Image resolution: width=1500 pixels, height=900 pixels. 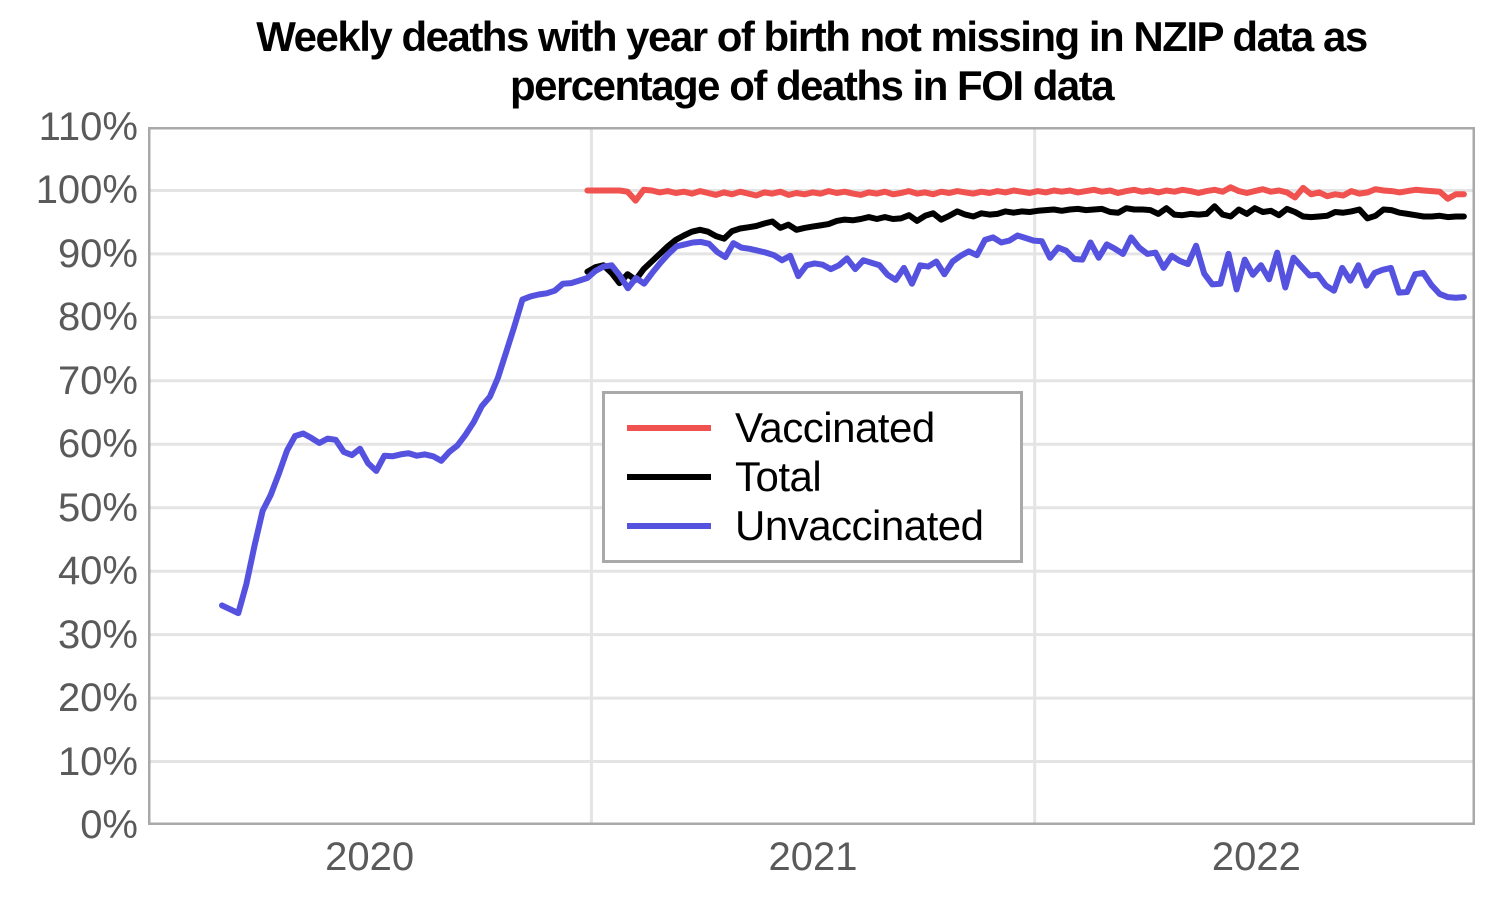 What do you see at coordinates (778, 476) in the screenshot?
I see `legend-label-total: Total` at bounding box center [778, 476].